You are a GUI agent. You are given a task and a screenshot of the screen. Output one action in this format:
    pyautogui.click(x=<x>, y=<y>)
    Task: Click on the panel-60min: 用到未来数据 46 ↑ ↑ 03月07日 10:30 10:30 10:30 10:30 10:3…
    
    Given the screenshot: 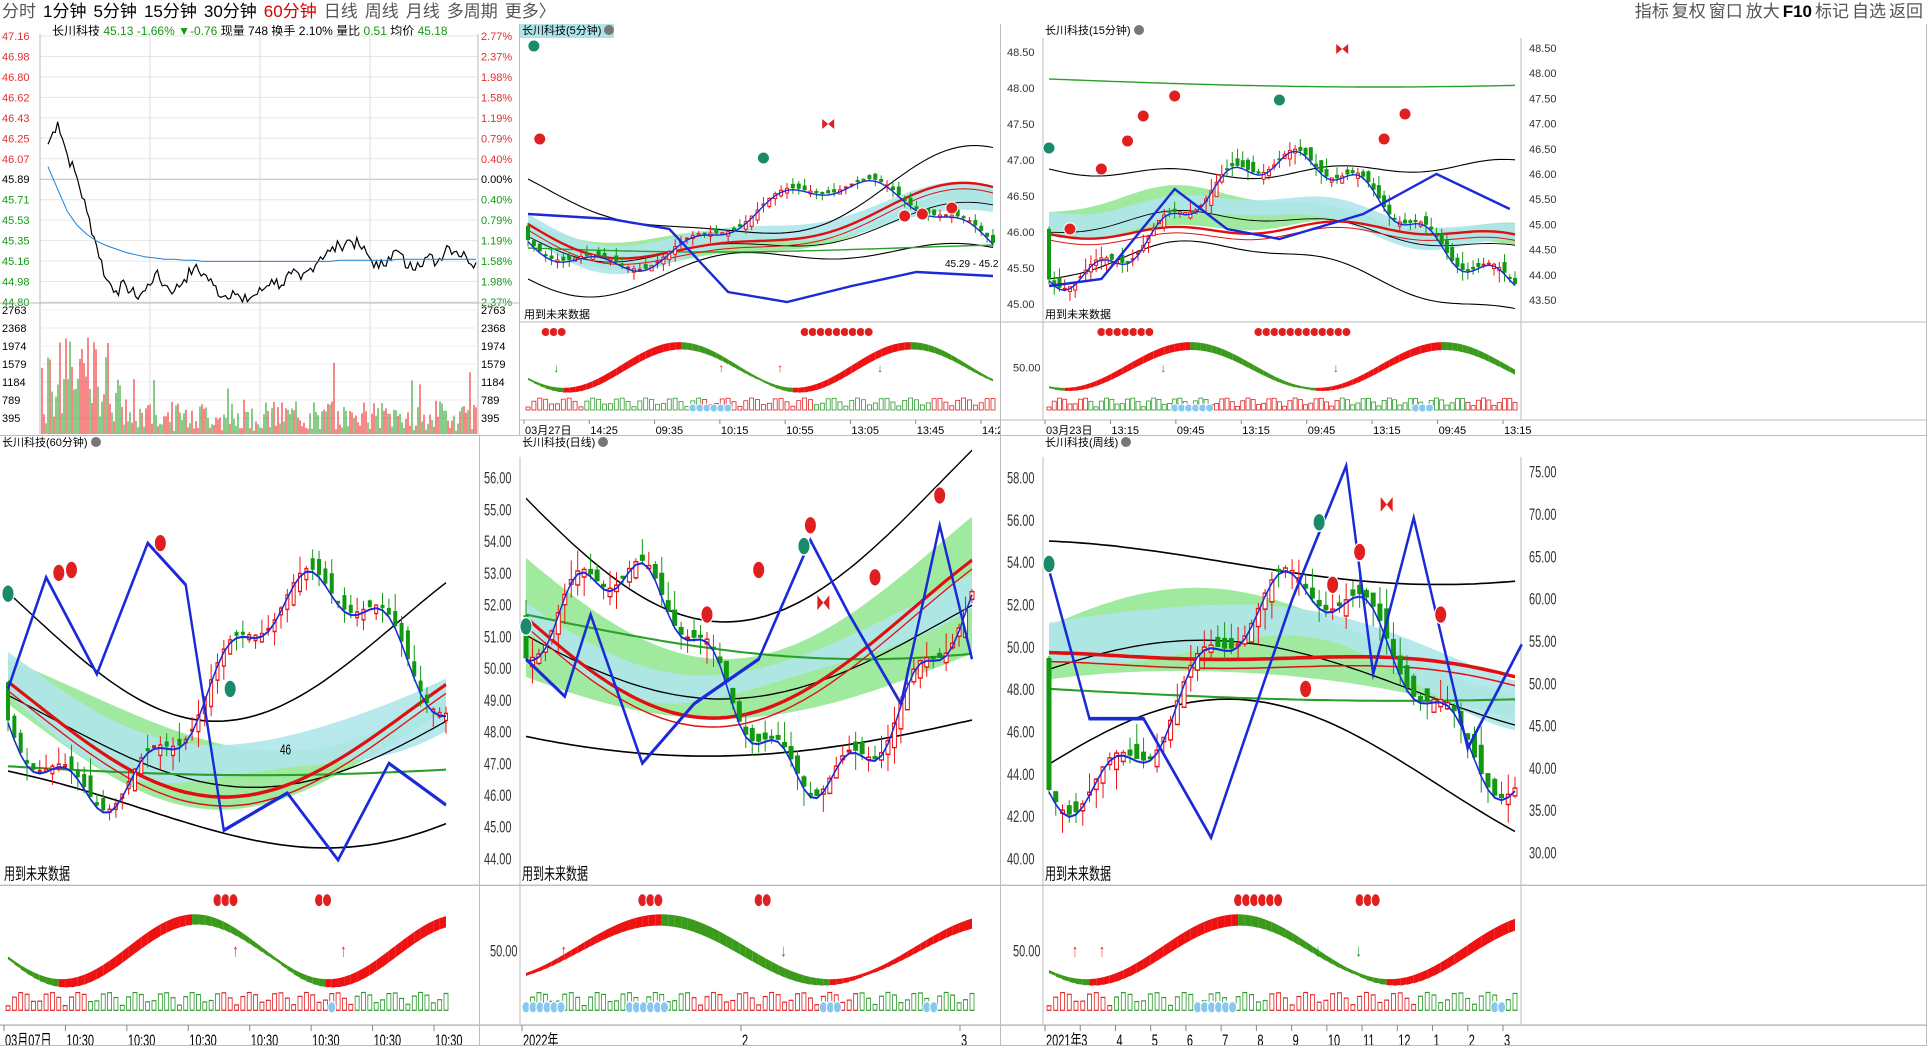 What is the action you would take?
    pyautogui.click(x=240, y=741)
    